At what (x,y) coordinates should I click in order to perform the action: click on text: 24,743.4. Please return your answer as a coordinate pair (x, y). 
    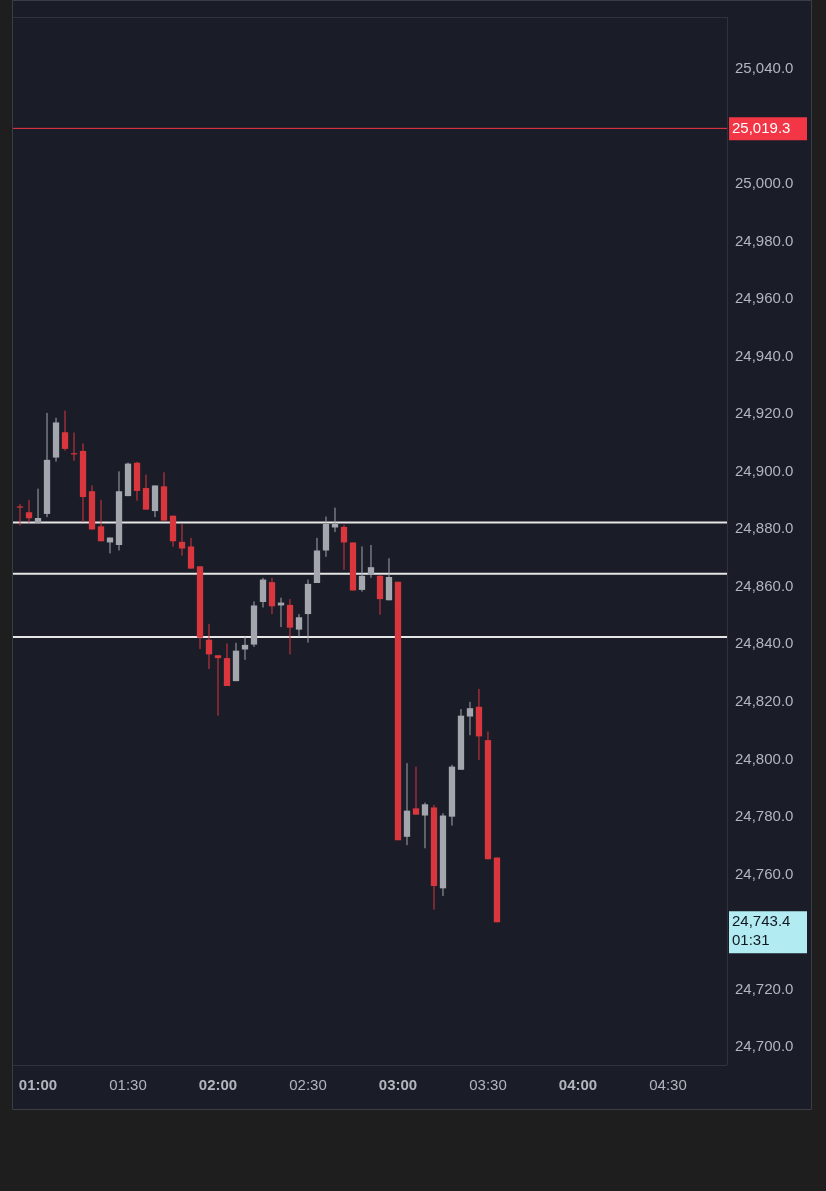
    Looking at the image, I should click on (761, 921).